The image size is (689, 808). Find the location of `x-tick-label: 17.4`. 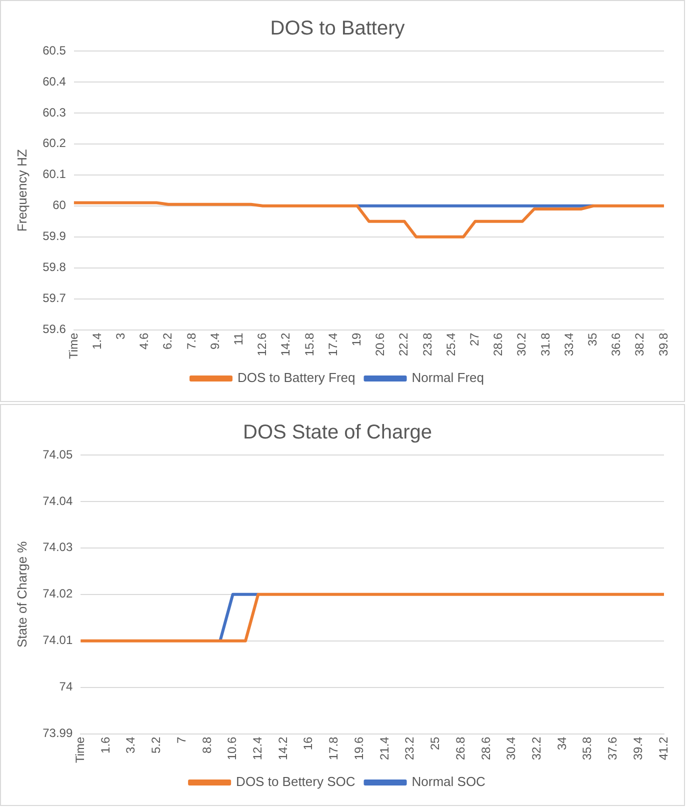

x-tick-label: 17.4 is located at coordinates (333, 344).